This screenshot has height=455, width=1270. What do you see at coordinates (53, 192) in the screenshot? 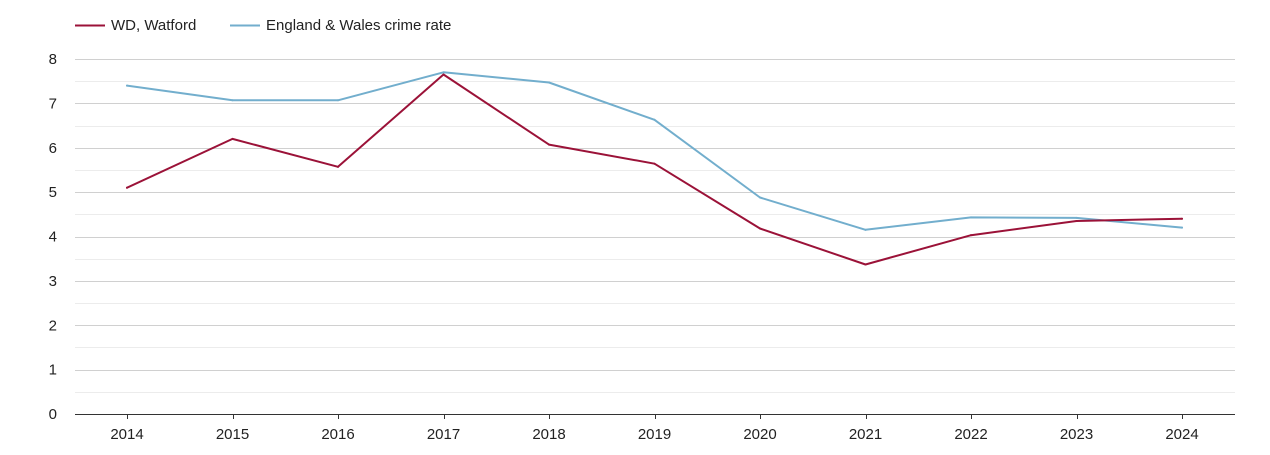
I see `y-tick-label: 5` at bounding box center [53, 192].